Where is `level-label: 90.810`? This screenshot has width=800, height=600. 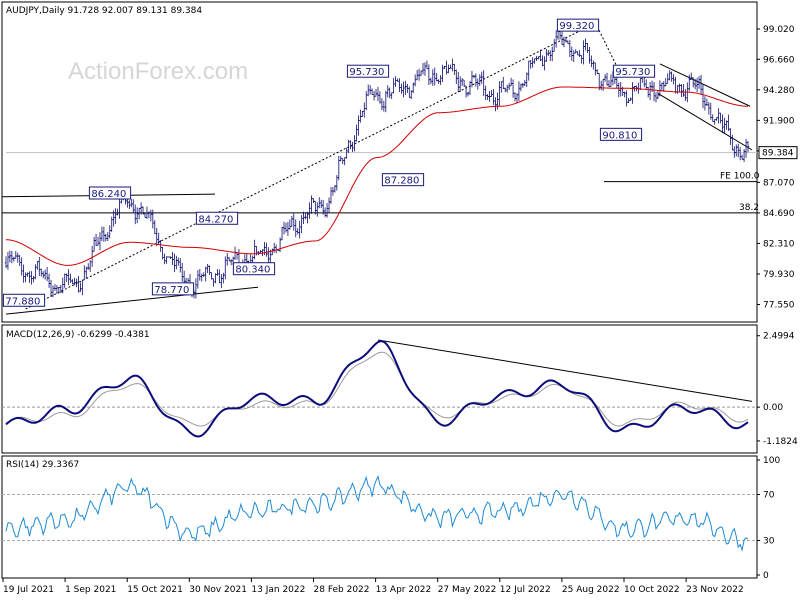 level-label: 90.810 is located at coordinates (619, 135).